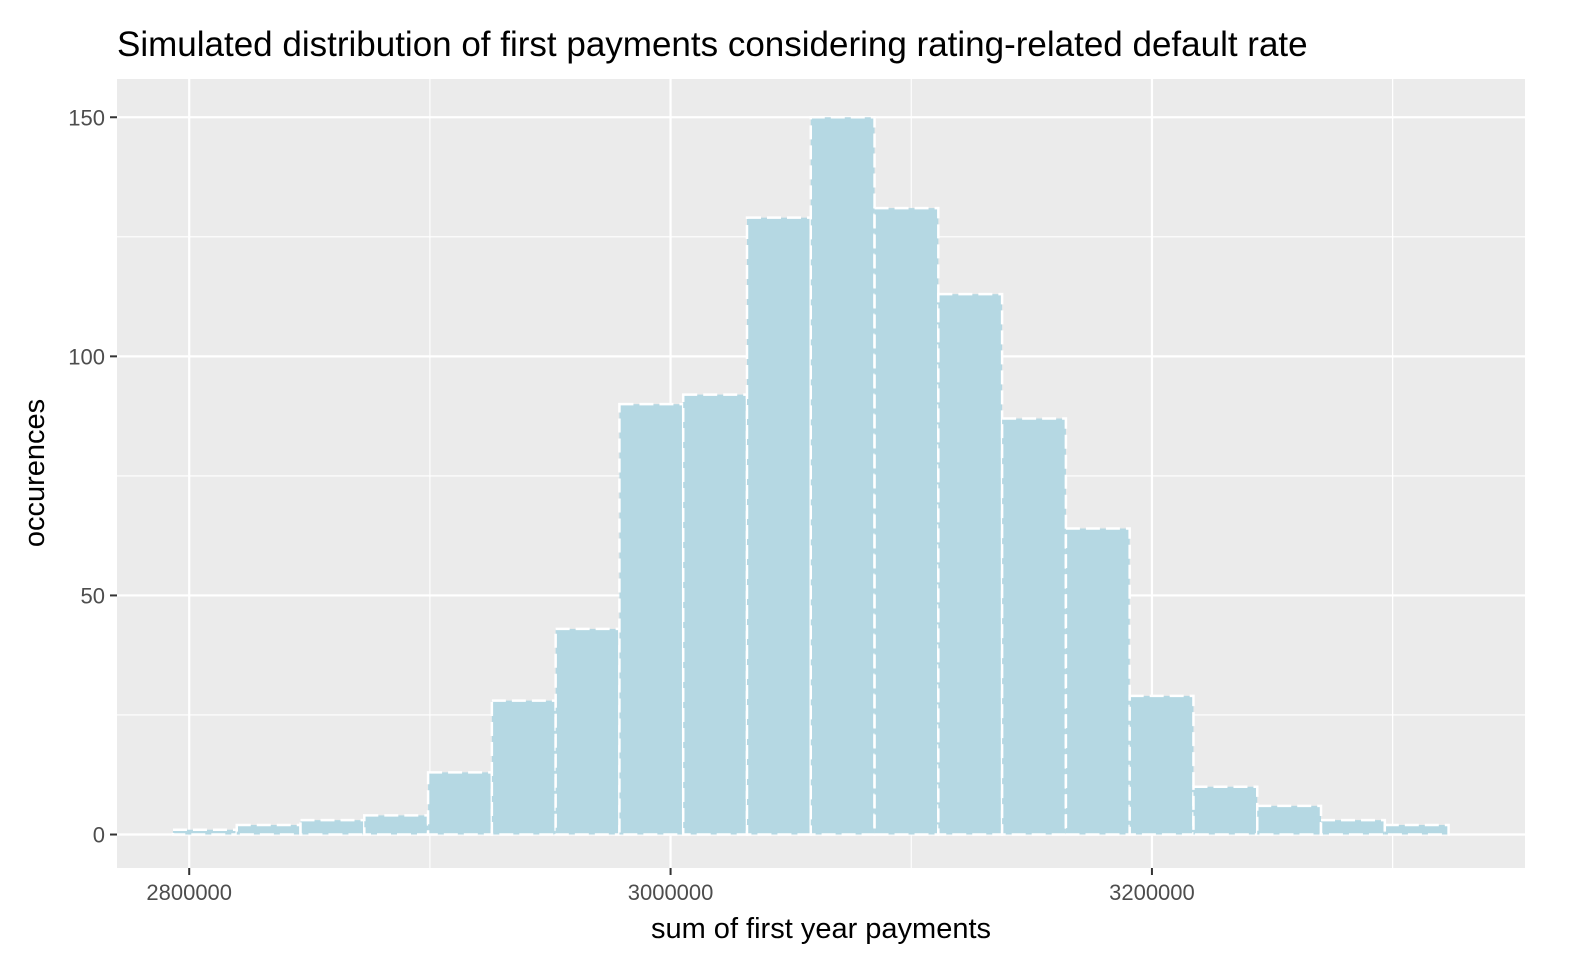 This screenshot has height=972, width=1574. Describe the element at coordinates (93, 595) in the screenshot. I see `y-tick-label: 50` at that location.